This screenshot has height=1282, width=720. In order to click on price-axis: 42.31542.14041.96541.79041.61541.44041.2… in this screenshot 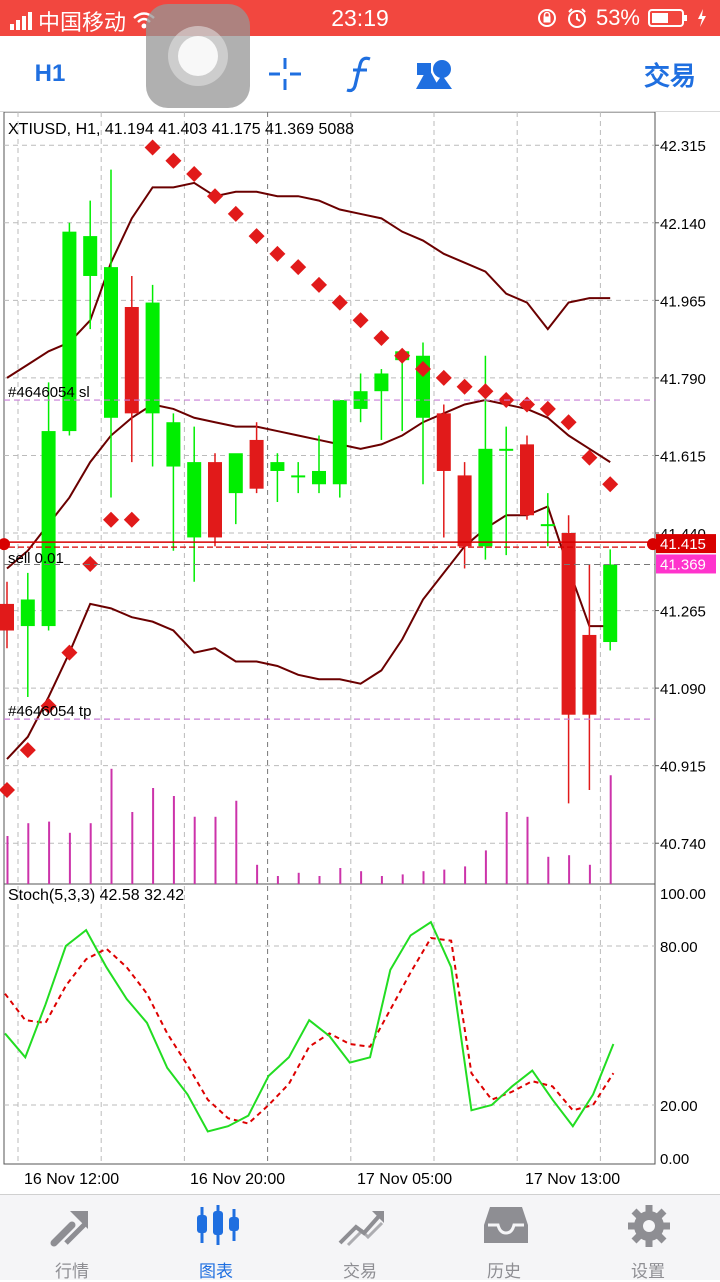, I will do `click(680, 653)`.